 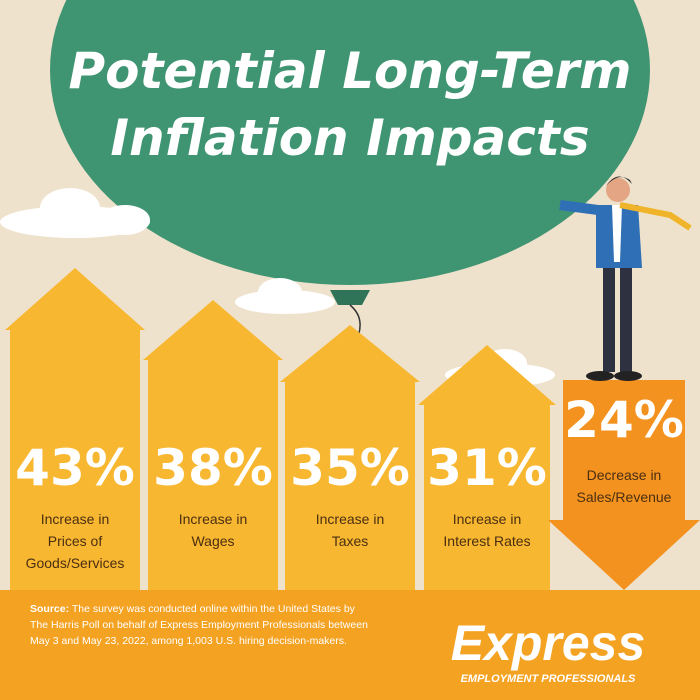 I want to click on percent: 31%, so click(x=487, y=468).